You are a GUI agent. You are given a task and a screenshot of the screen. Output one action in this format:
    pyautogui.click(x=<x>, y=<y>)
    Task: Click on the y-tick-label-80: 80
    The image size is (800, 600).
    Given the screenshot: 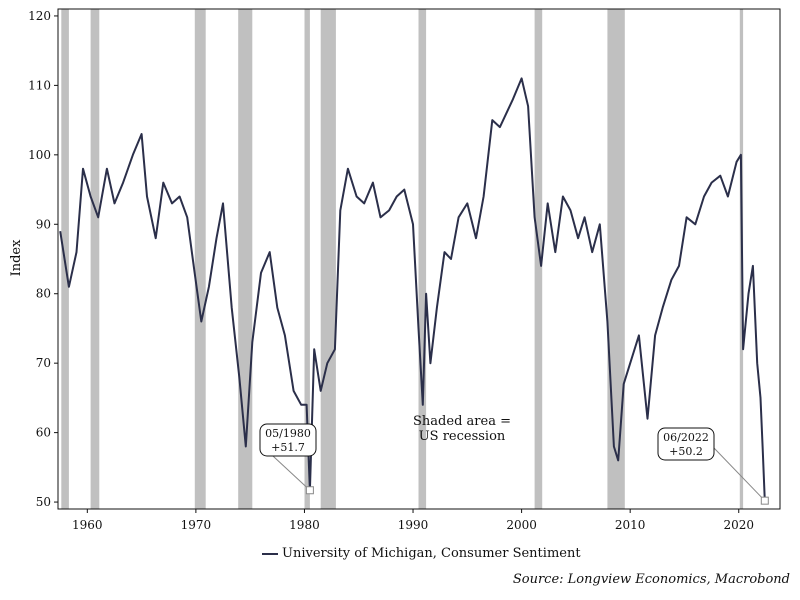 What is the action you would take?
    pyautogui.click(x=43, y=294)
    